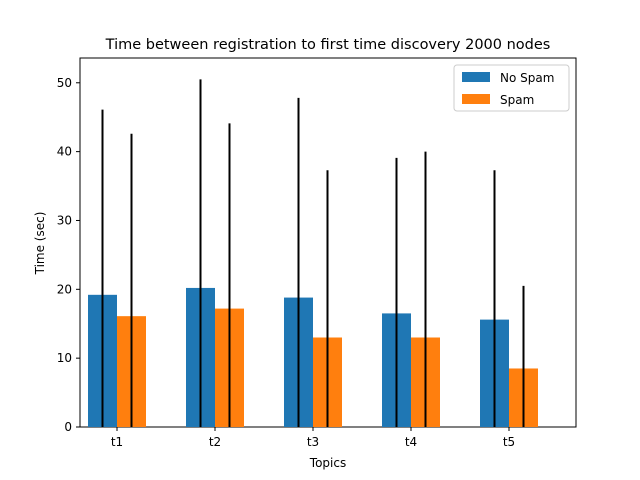 Image resolution: width=640 pixels, height=480 pixels. Describe the element at coordinates (64, 289) in the screenshot. I see `y-tick-label-20: 20` at that location.